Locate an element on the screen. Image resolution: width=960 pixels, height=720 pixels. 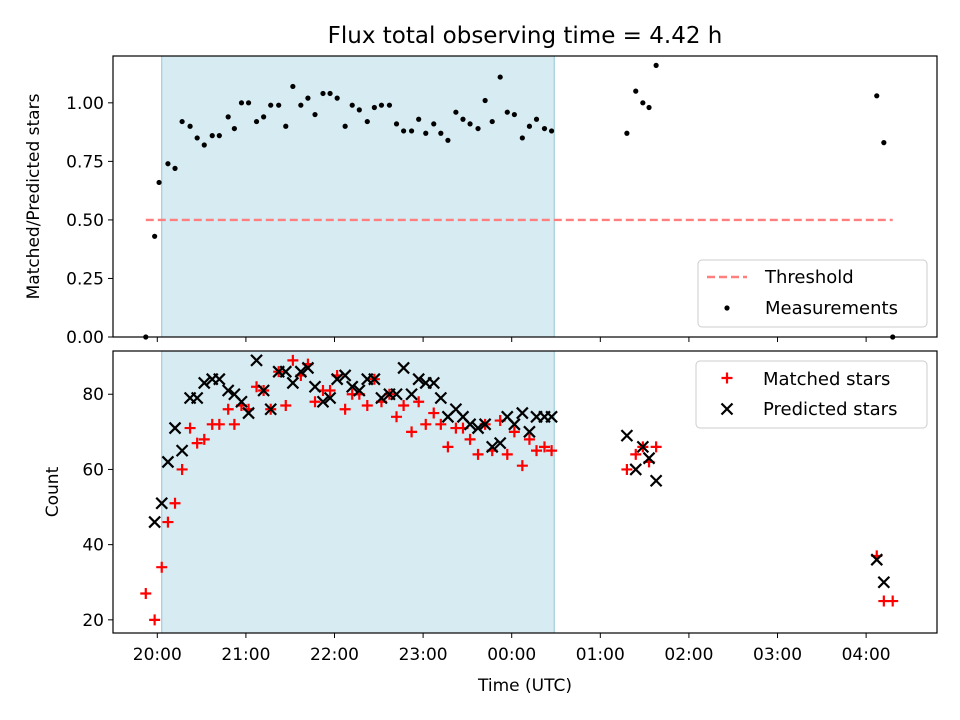
x-tick-label: 21:00 is located at coordinates (245, 655).